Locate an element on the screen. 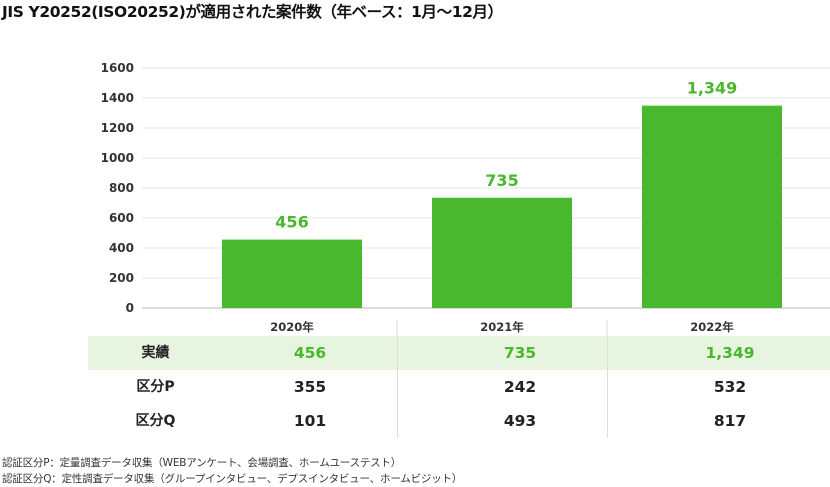  table-cell: 493 is located at coordinates (520, 421).